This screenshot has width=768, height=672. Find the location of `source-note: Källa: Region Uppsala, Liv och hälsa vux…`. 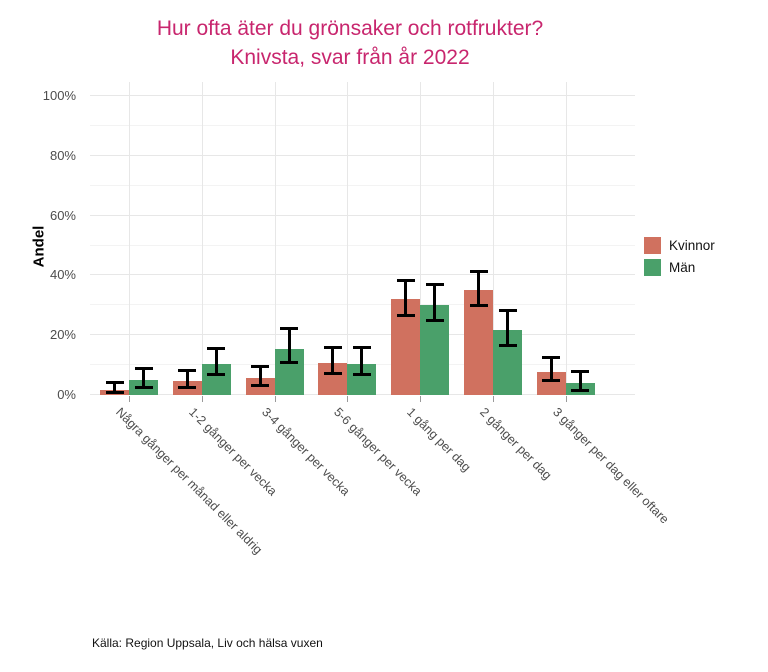

source-note: Källa: Region Uppsala, Liv och hälsa vux… is located at coordinates (207, 643).